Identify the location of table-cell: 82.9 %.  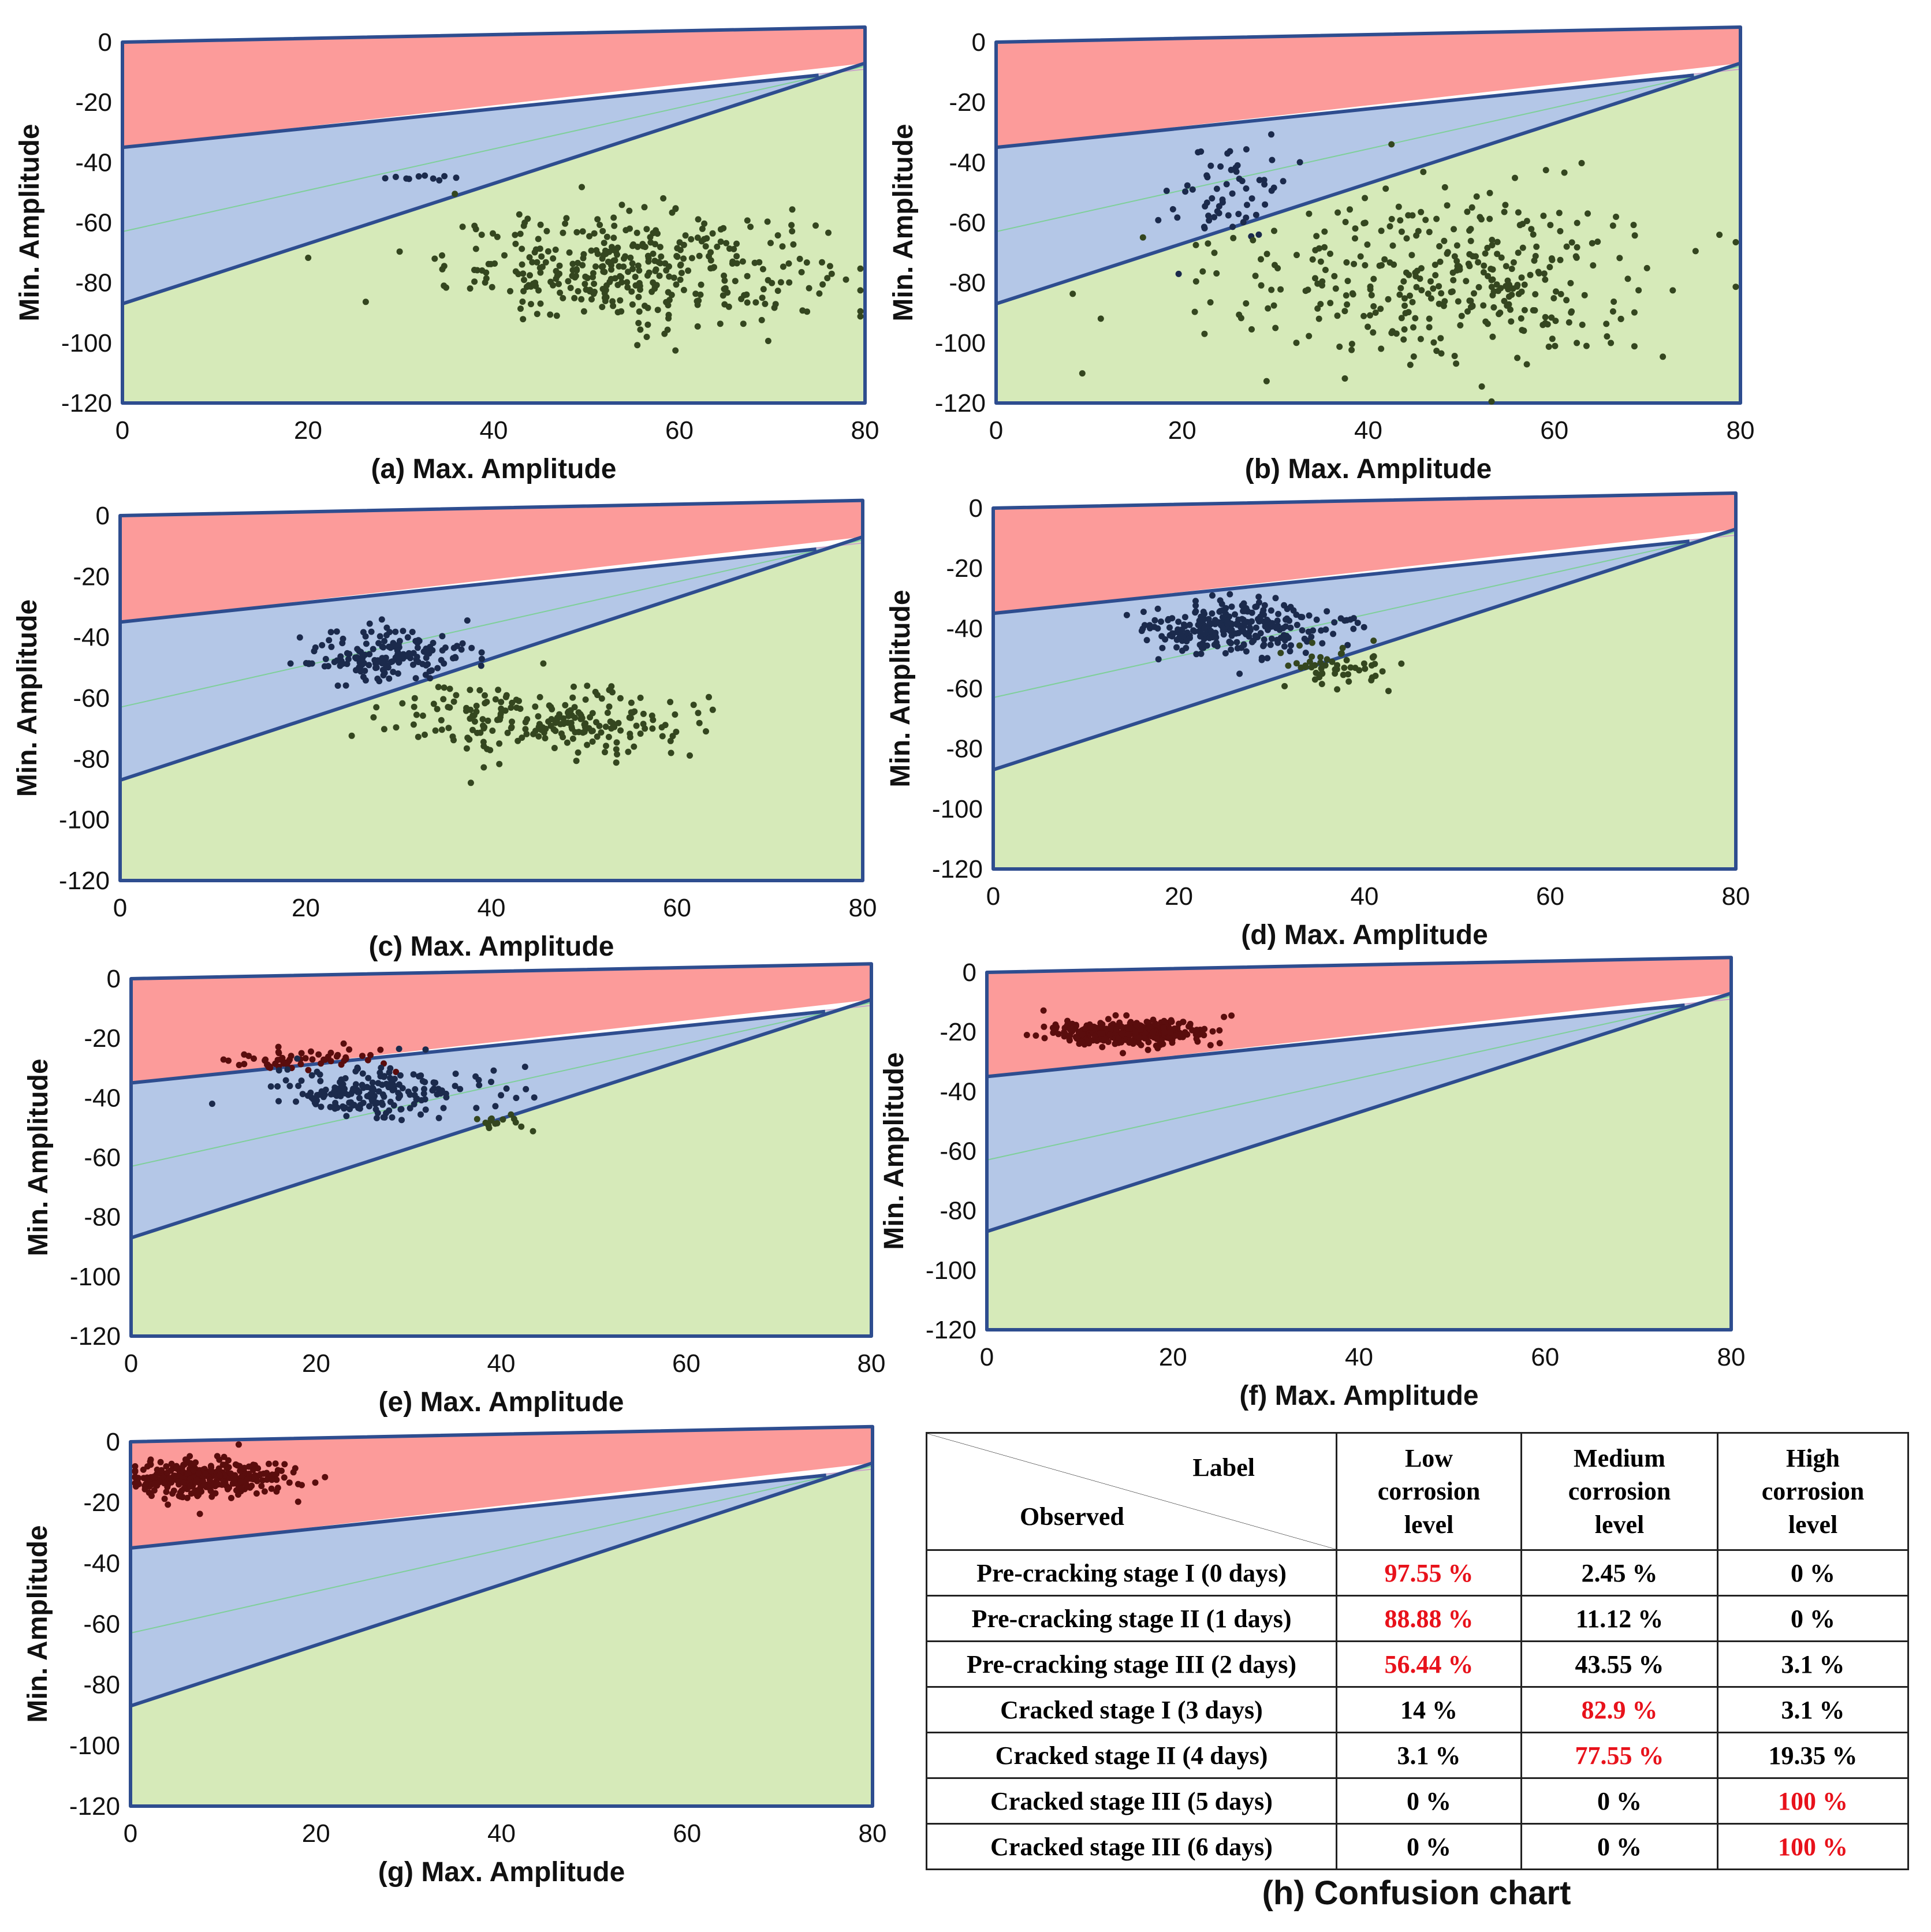
(1619, 1709).